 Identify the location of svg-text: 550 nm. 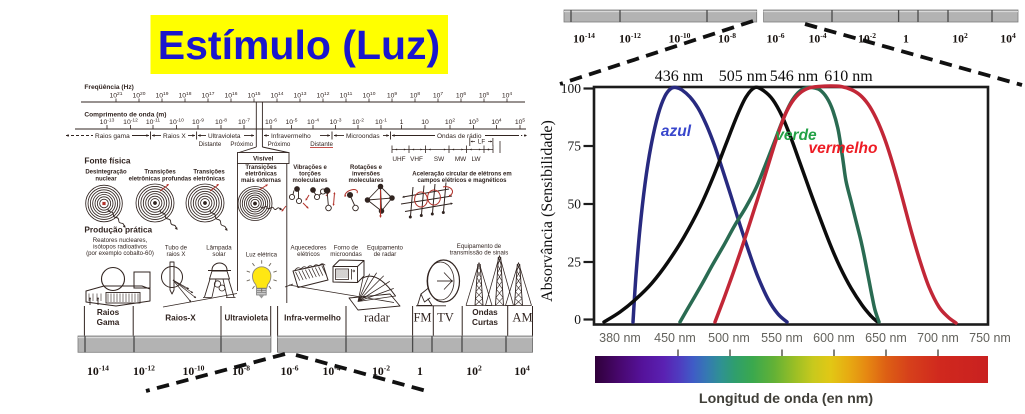
(782, 338).